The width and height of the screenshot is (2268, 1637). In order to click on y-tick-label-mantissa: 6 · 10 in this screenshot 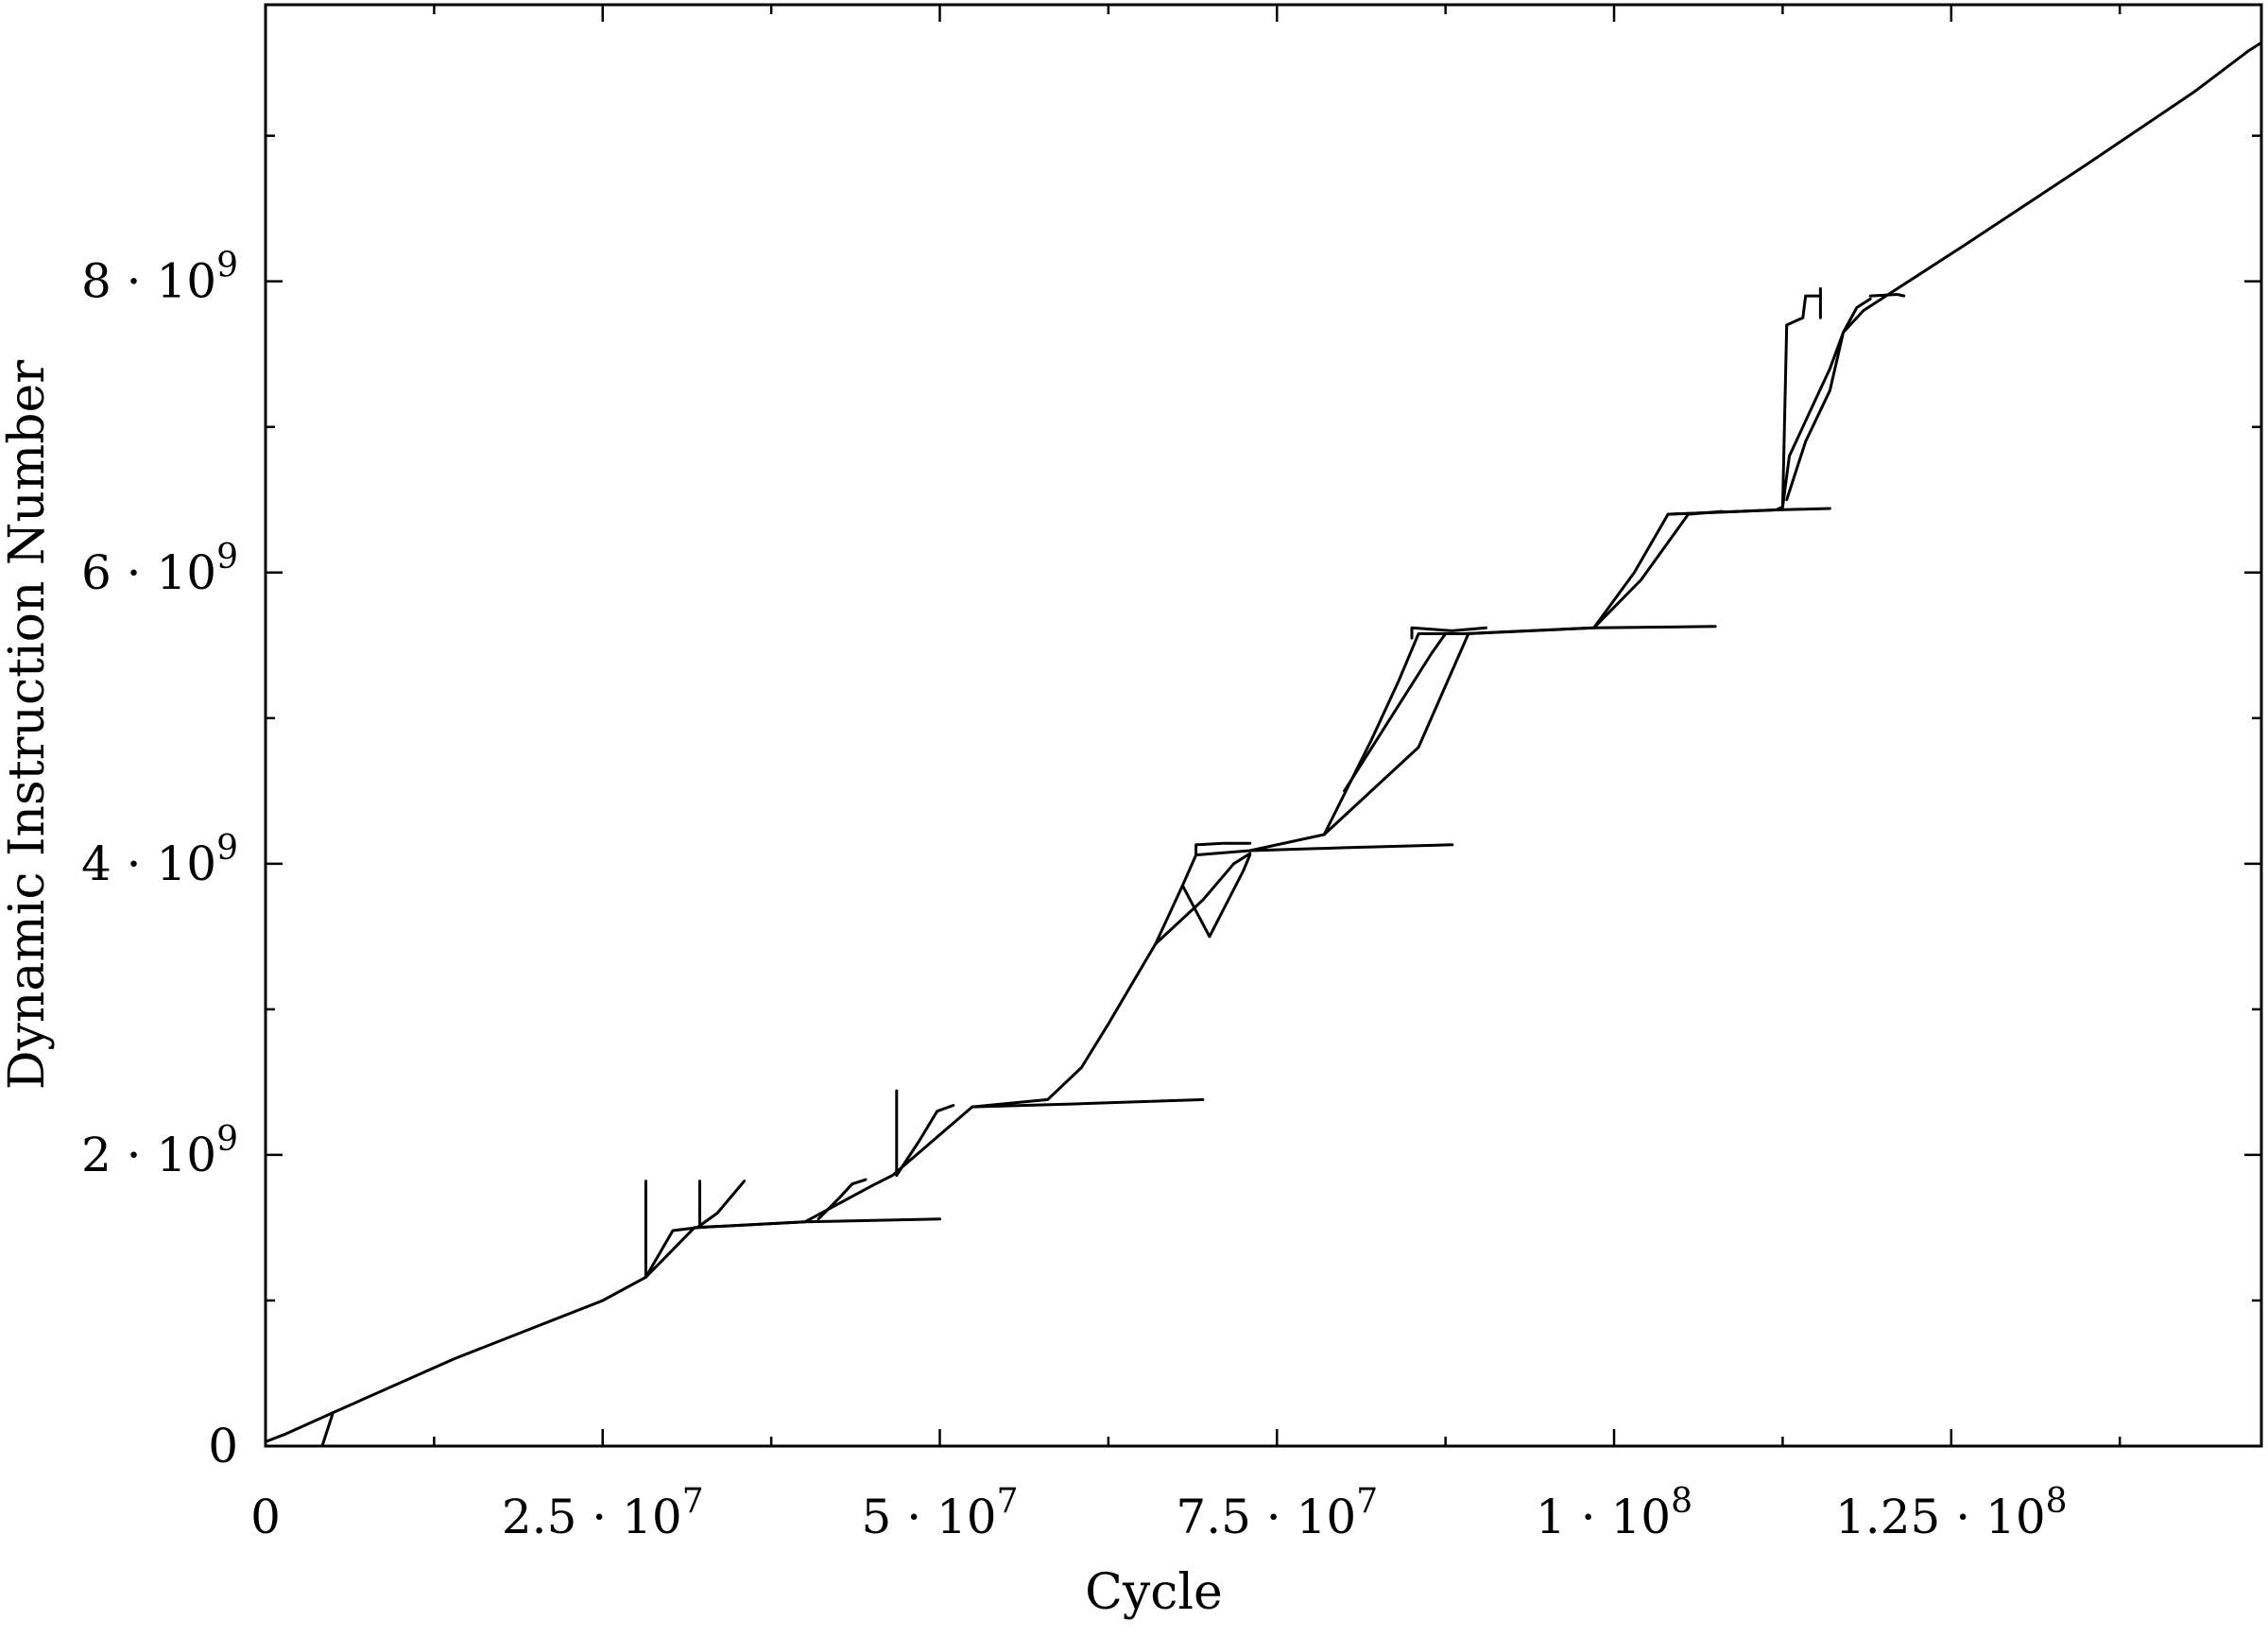, I will do `click(148, 572)`.